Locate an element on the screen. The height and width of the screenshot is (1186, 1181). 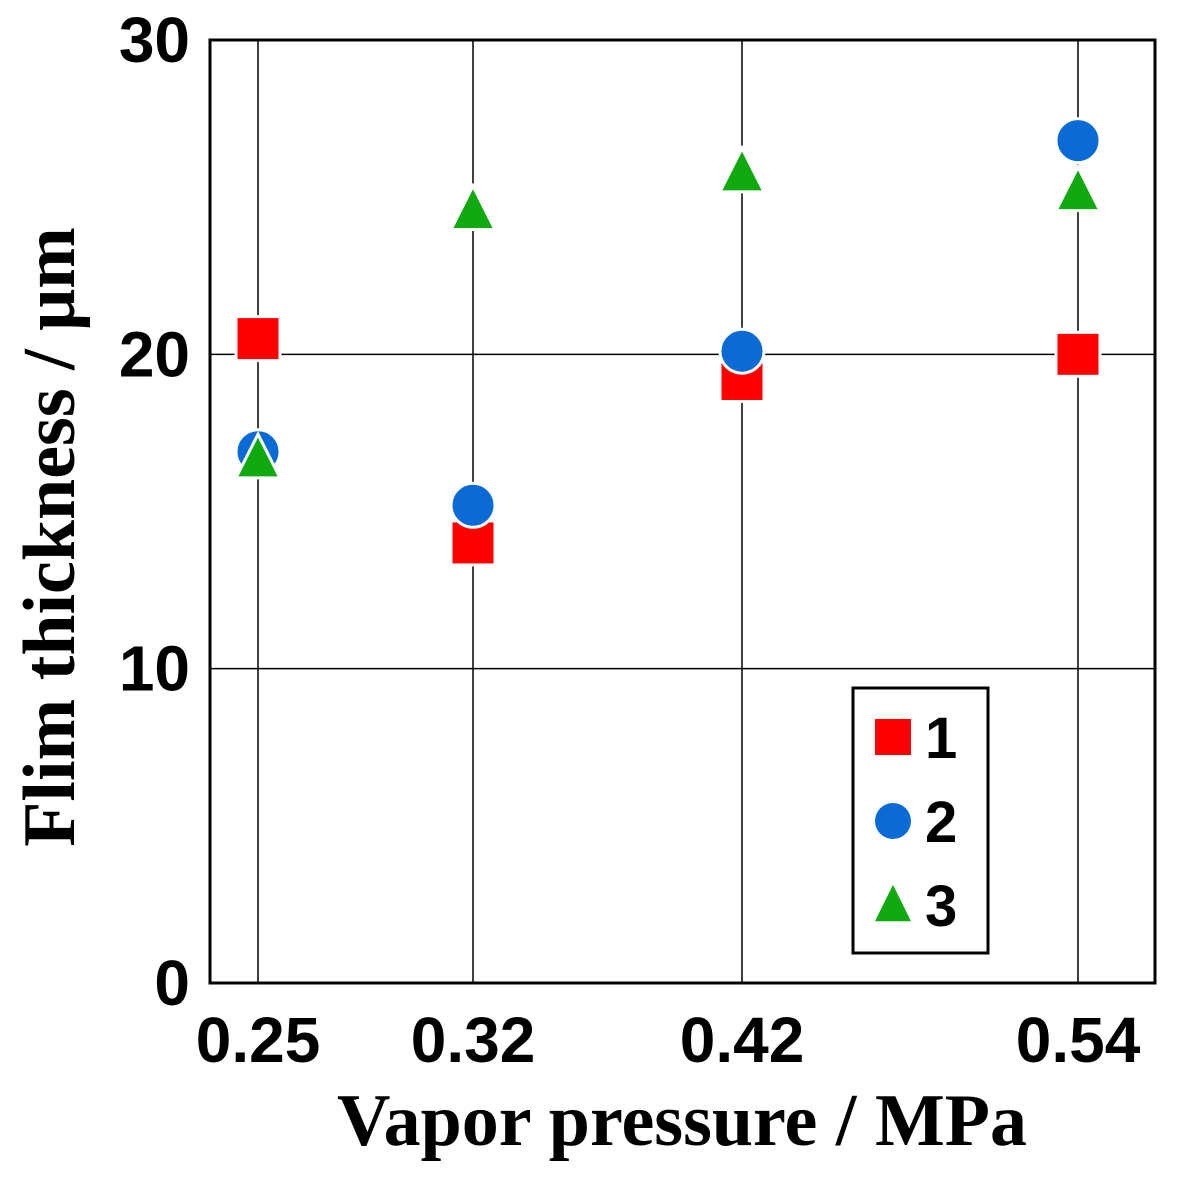
y-axis-title: Flim thickness / μm is located at coordinates (50, 537).